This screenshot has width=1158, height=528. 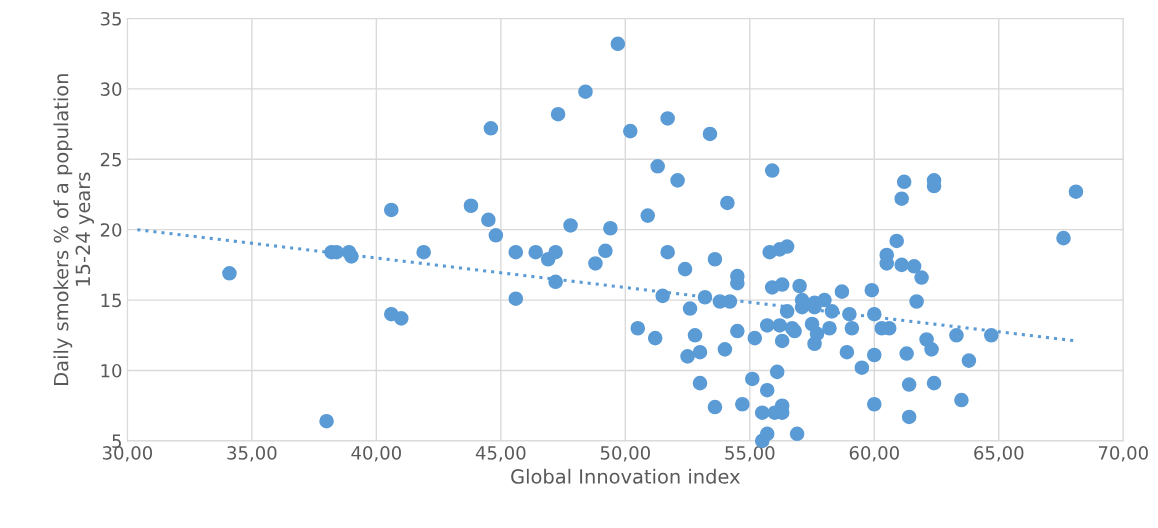 I want to click on x-tick-label: 35,00, so click(x=252, y=454).